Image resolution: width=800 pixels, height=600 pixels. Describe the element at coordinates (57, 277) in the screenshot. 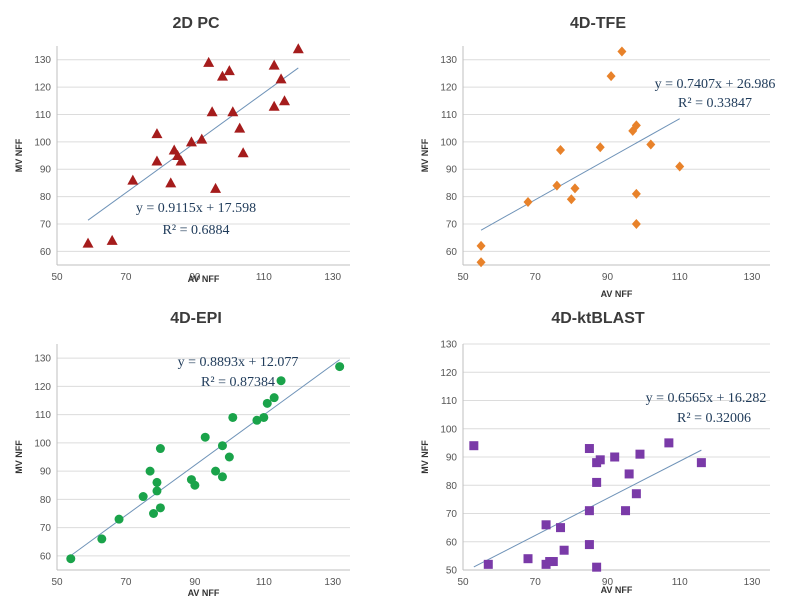

I see `x-tick-label: 50` at that location.